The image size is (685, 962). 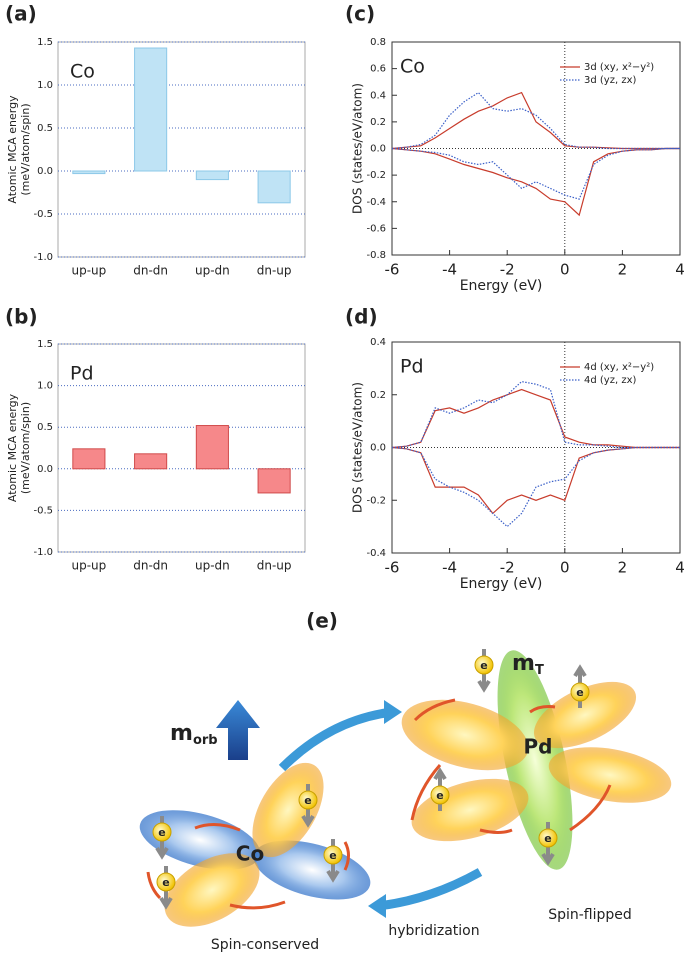 I want to click on t-subscript: T, so click(x=539, y=670).